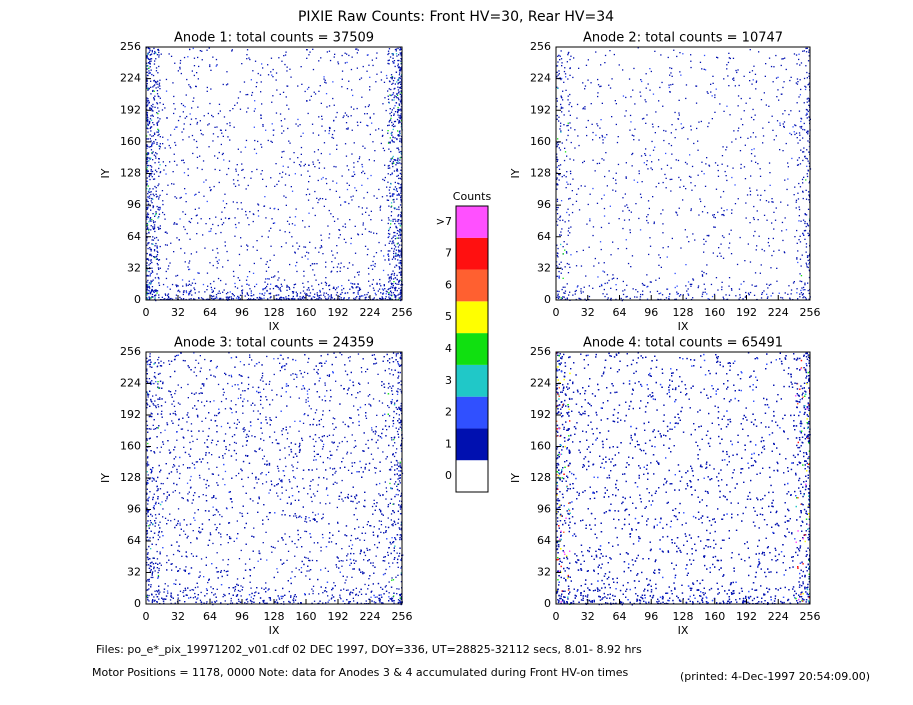 The width and height of the screenshot is (913, 705). What do you see at coordinates (778, 312) in the screenshot?
I see `x-tick-label: 224` at bounding box center [778, 312].